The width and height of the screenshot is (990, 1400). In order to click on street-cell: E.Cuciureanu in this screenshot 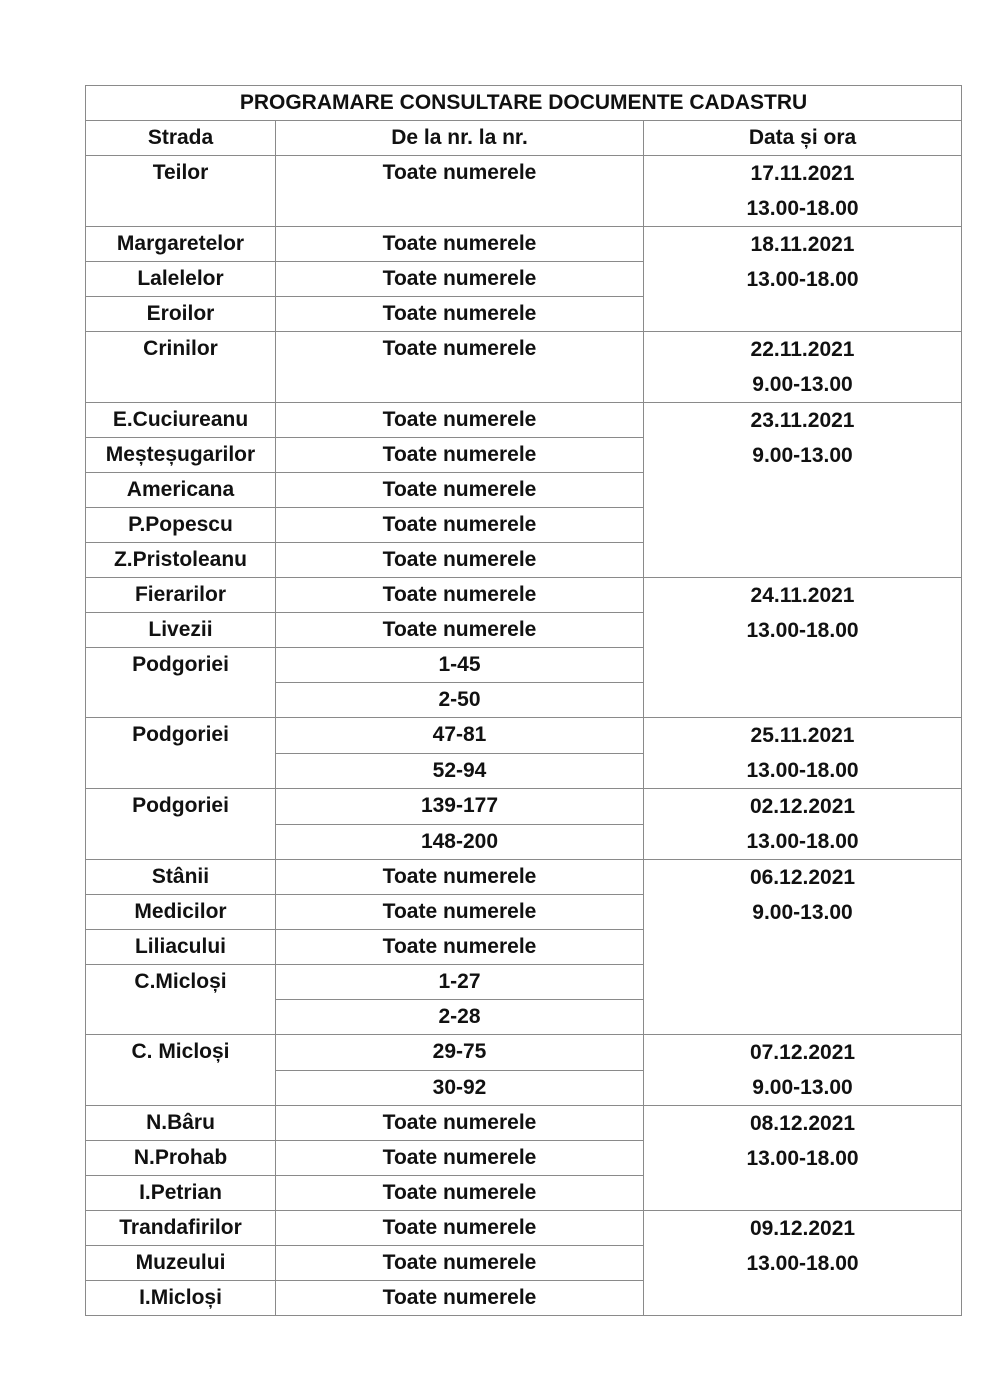, I will do `click(180, 420)`.